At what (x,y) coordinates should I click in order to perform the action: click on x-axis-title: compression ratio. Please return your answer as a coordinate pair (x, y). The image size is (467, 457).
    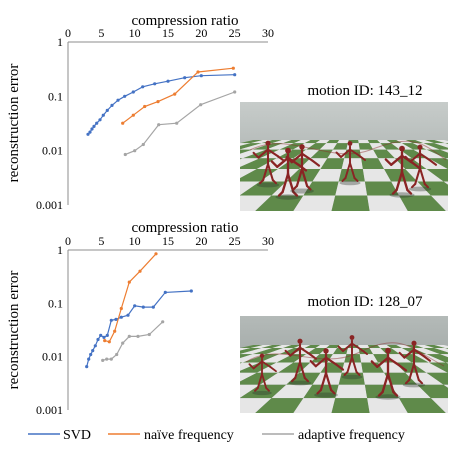
    Looking at the image, I should click on (184, 21).